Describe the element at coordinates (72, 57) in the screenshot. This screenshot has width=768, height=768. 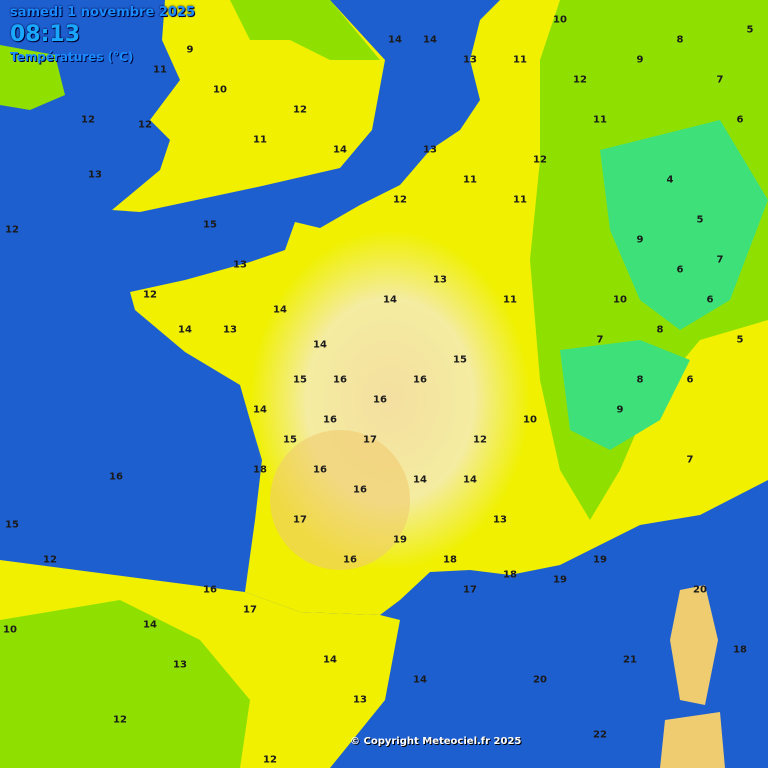
I see `map-title: Températures (°C)` at that location.